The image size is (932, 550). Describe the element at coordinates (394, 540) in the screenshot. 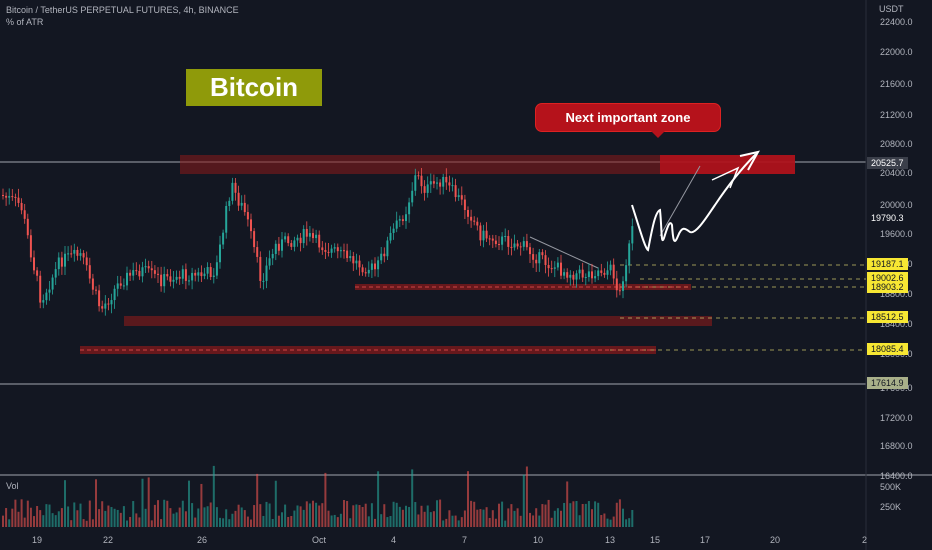

I see `time-tick: 4` at that location.